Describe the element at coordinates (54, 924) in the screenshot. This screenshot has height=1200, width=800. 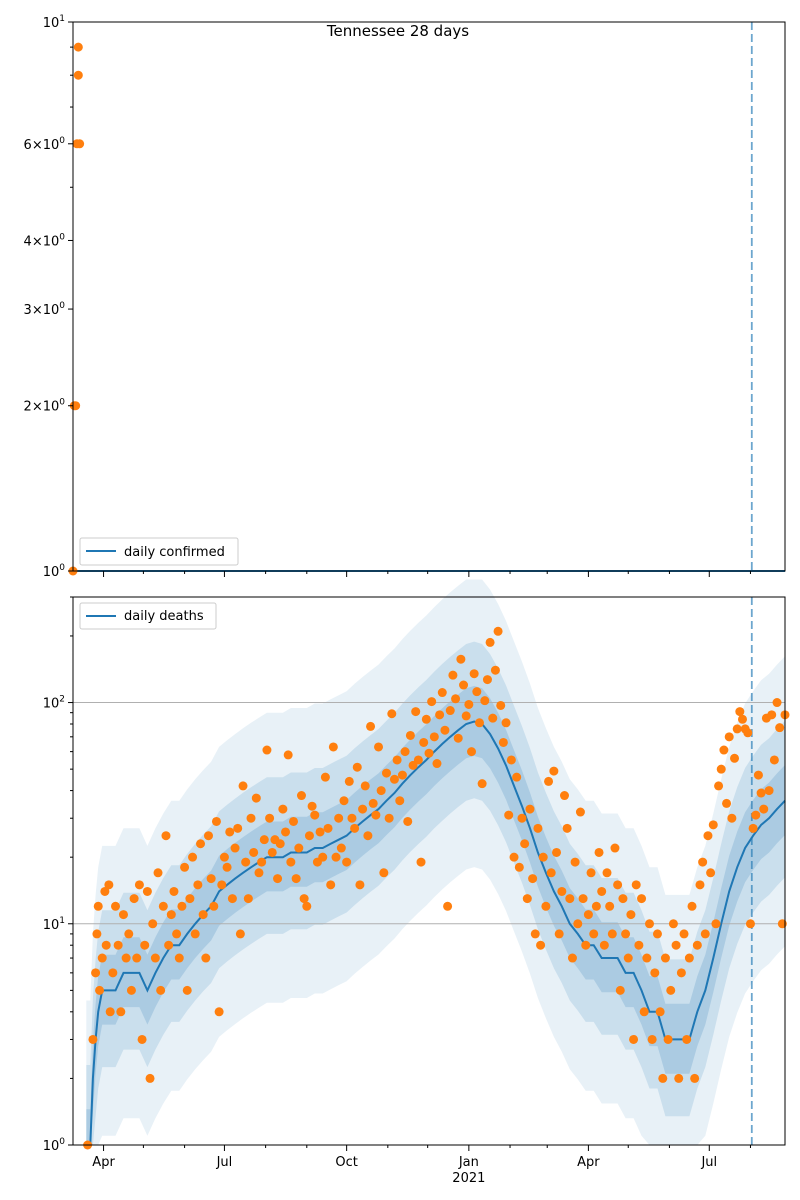
I see `bottom-y-tick-label: 10¹` at that location.